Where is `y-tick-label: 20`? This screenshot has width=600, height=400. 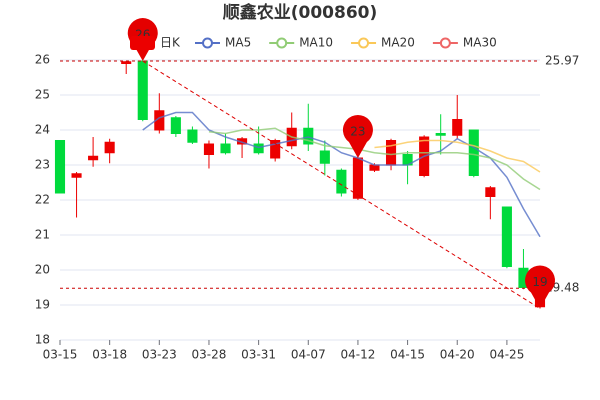
y-tick-label: 20 is located at coordinates (42, 270).